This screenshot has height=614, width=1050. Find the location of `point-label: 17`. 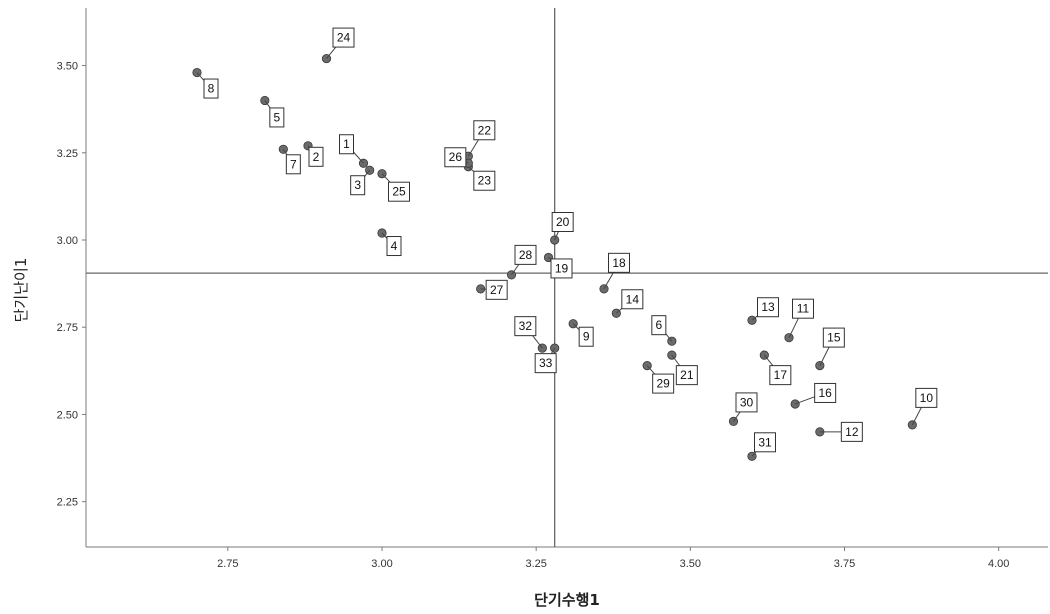

point-label: 17 is located at coordinates (781, 375).